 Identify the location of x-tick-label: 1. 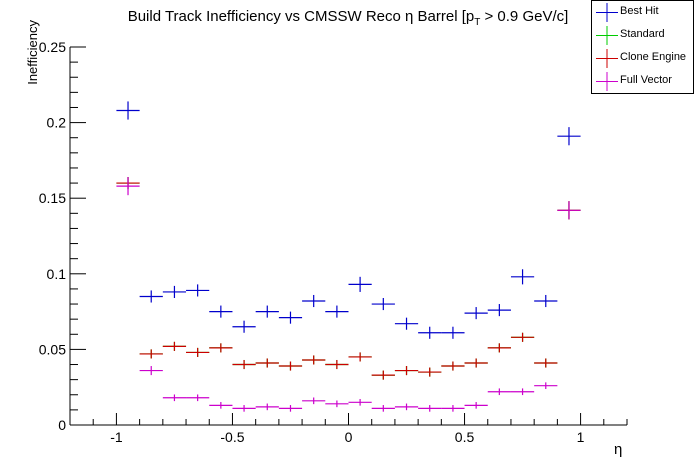
(581, 437).